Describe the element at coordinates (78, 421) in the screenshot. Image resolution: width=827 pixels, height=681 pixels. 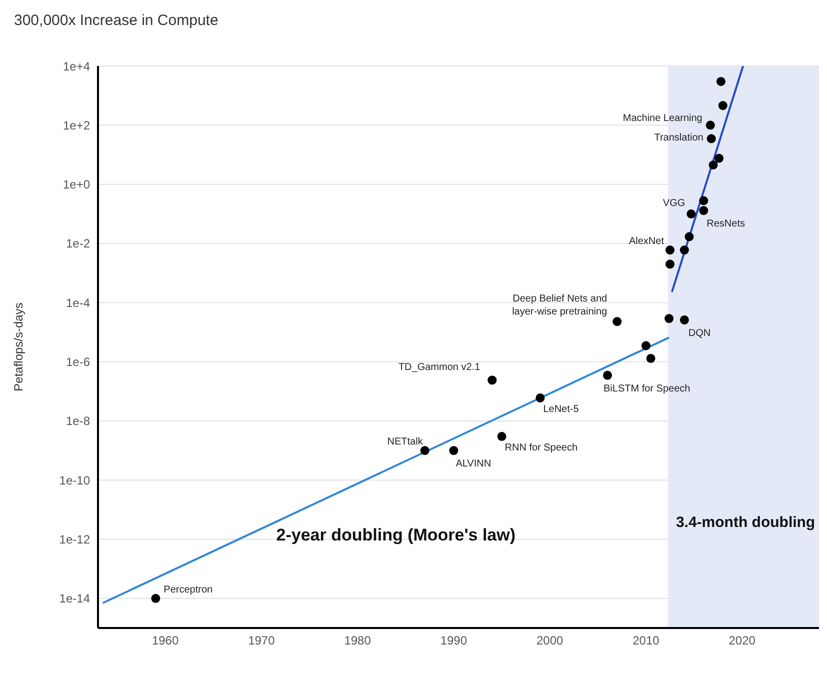
I see `y-tick-label: 1e-8` at that location.